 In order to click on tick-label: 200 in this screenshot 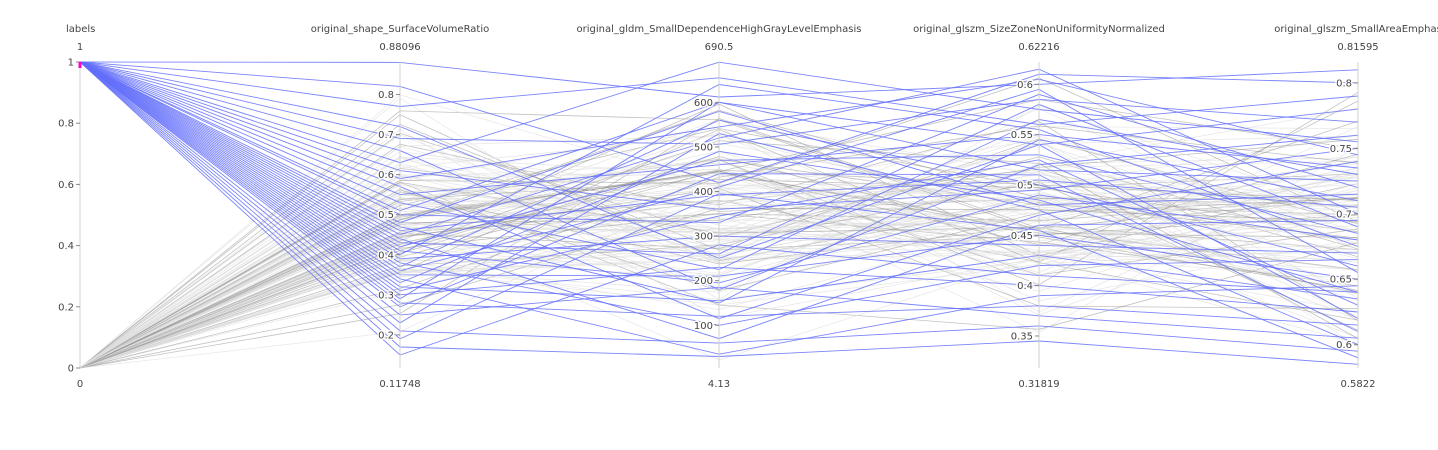, I will do `click(703, 281)`.